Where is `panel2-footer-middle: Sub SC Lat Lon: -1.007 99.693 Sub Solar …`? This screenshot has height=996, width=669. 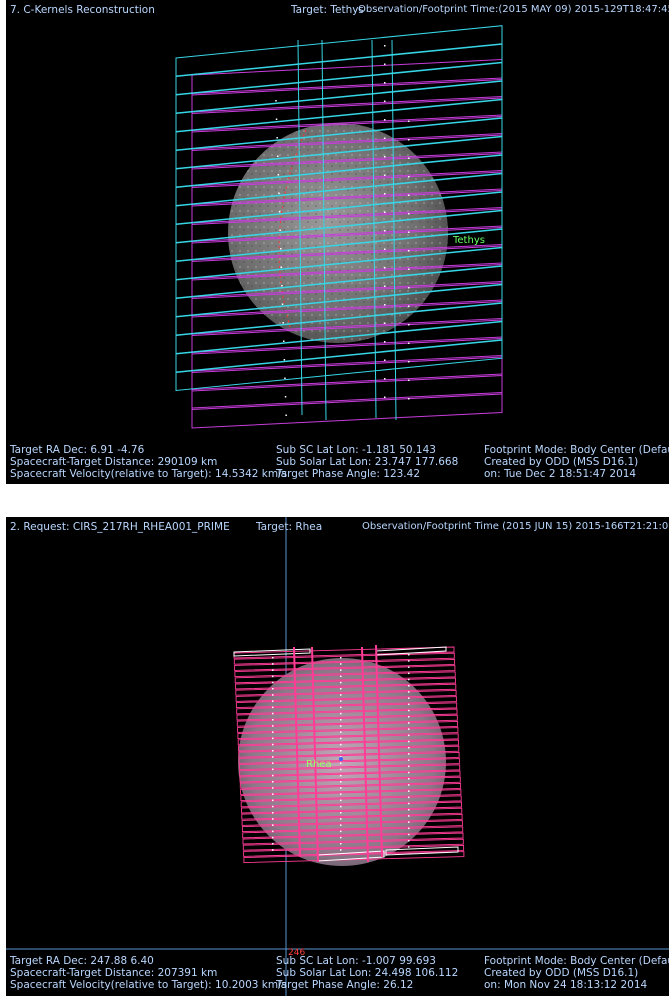 panel2-footer-middle: Sub SC Lat Lon: -1.007 99.693 Sub Solar … is located at coordinates (367, 973).